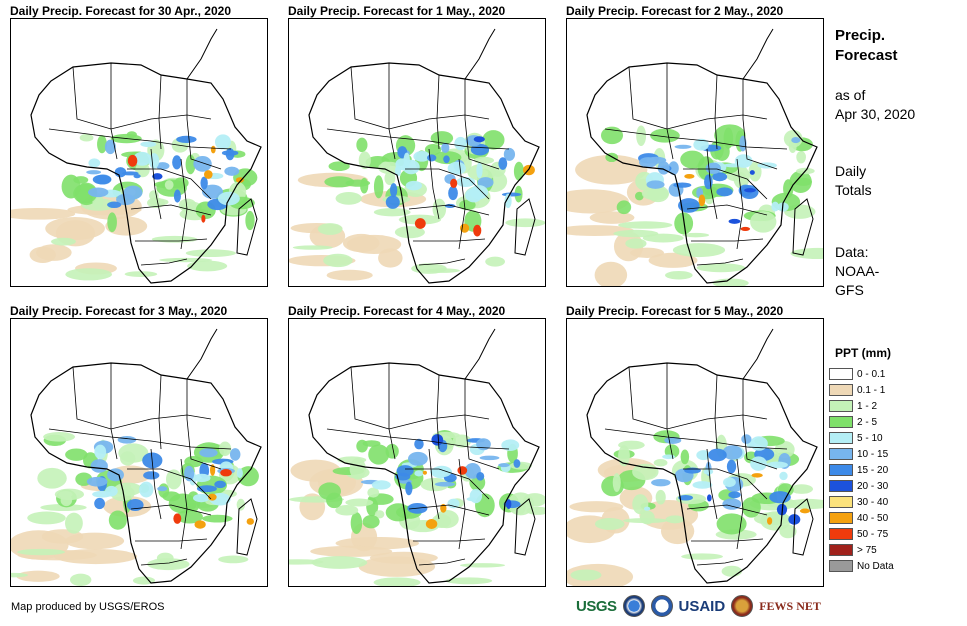 The width and height of the screenshot is (967, 626). What do you see at coordinates (873, 486) in the screenshot?
I see `legend-label: 20 - 30` at bounding box center [873, 486].